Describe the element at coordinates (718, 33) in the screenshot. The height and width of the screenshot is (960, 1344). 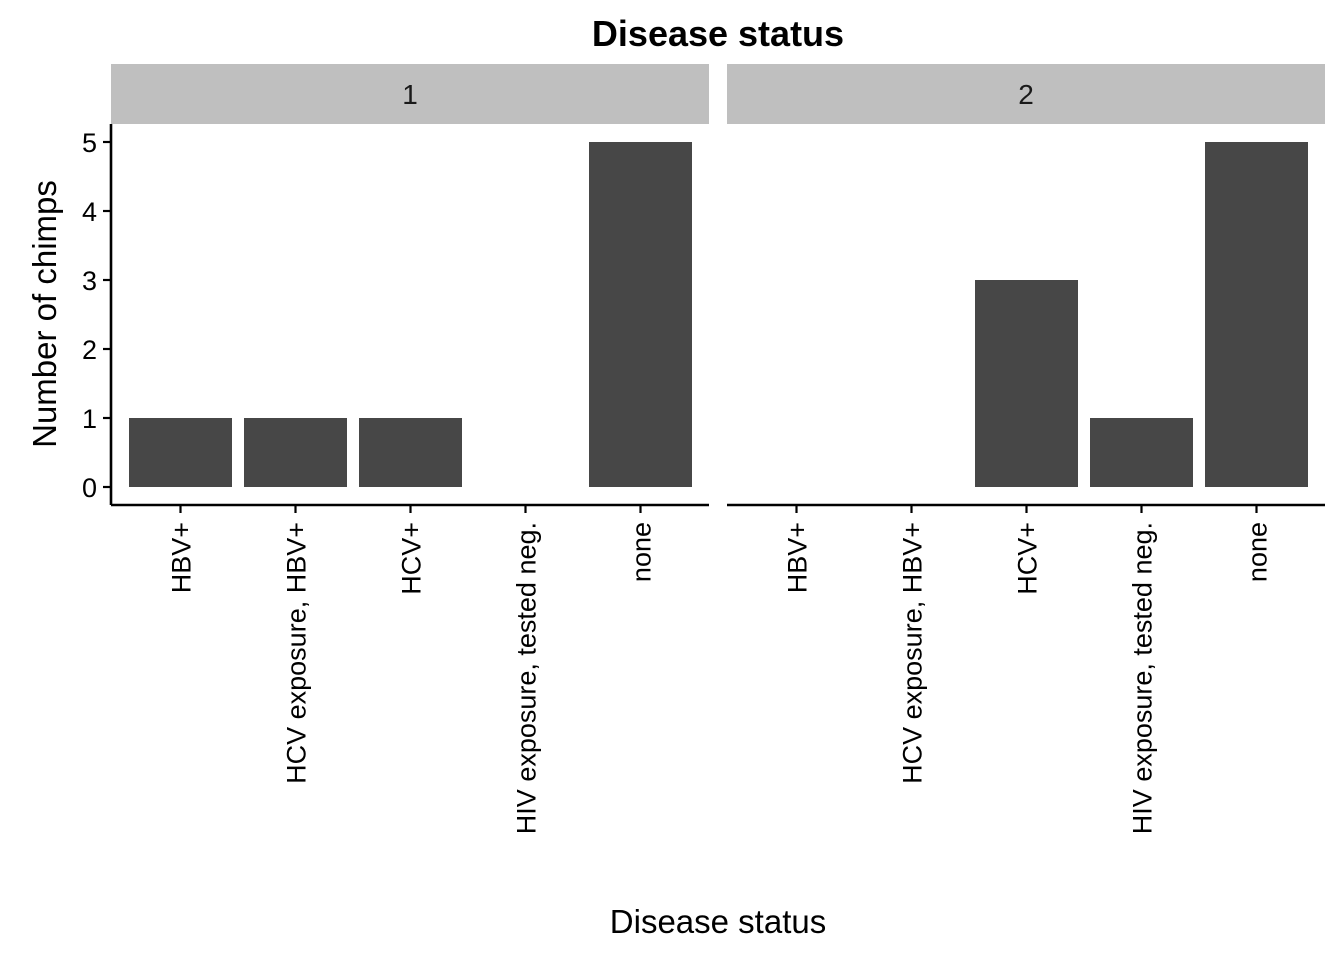
I see `chart-title: Disease status` at that location.